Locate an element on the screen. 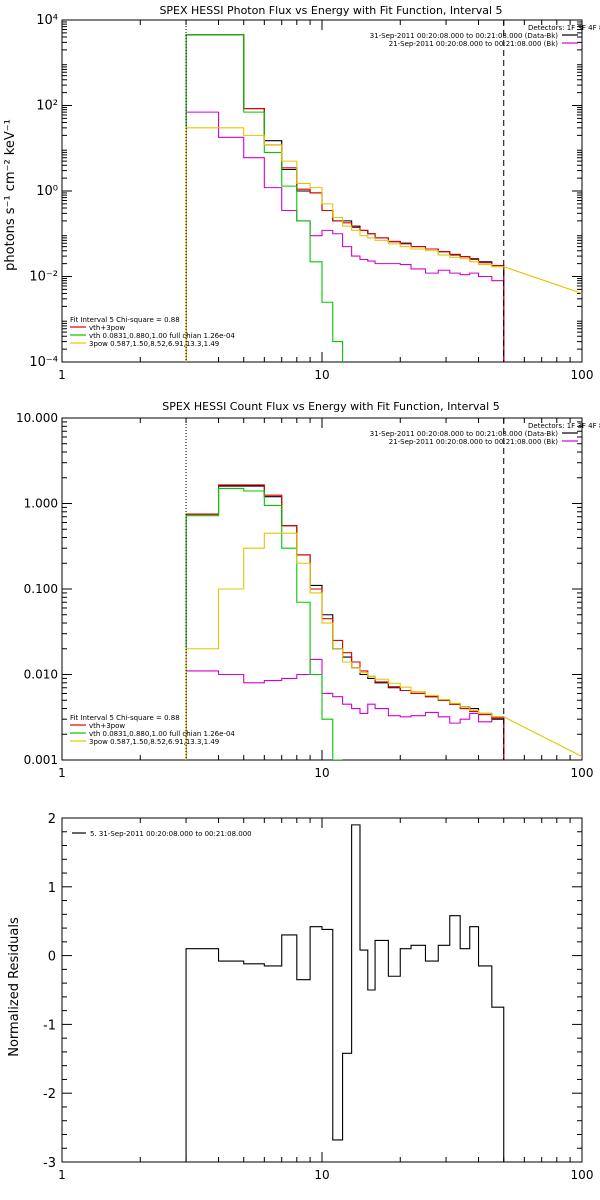 The height and width of the screenshot is (1200, 600). photon-flux-y-axis-label: photons s⁻¹ cm⁻² keV⁻¹ is located at coordinates (10, 195).